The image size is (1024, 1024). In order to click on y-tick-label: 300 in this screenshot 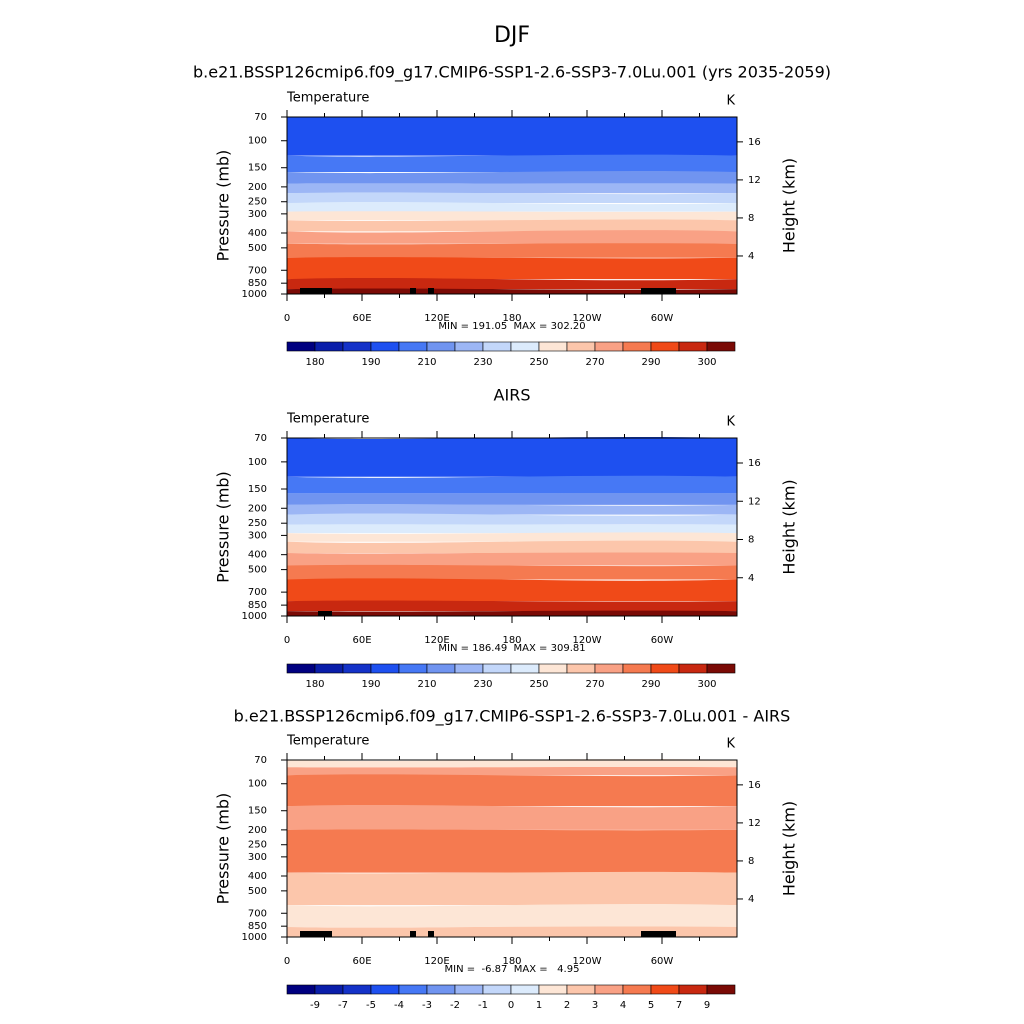, I will do `click(257, 857)`.